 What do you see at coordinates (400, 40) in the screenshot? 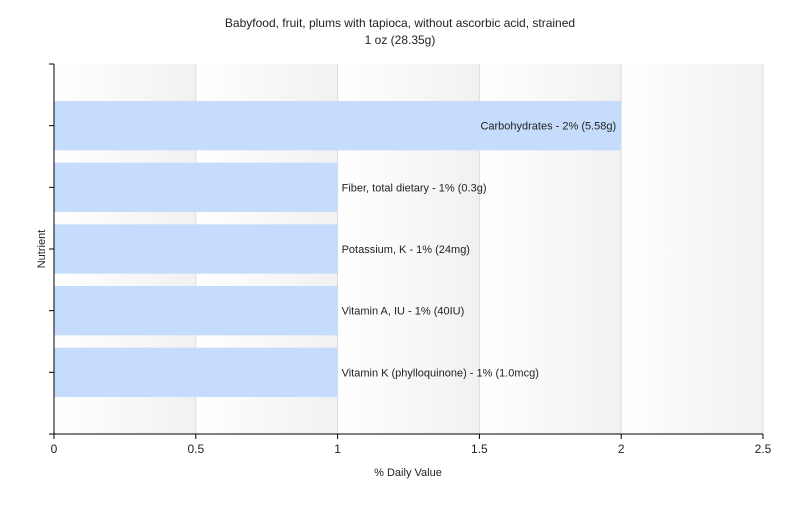
I see `chart-subtitle: 1 oz (28.35g)` at bounding box center [400, 40].